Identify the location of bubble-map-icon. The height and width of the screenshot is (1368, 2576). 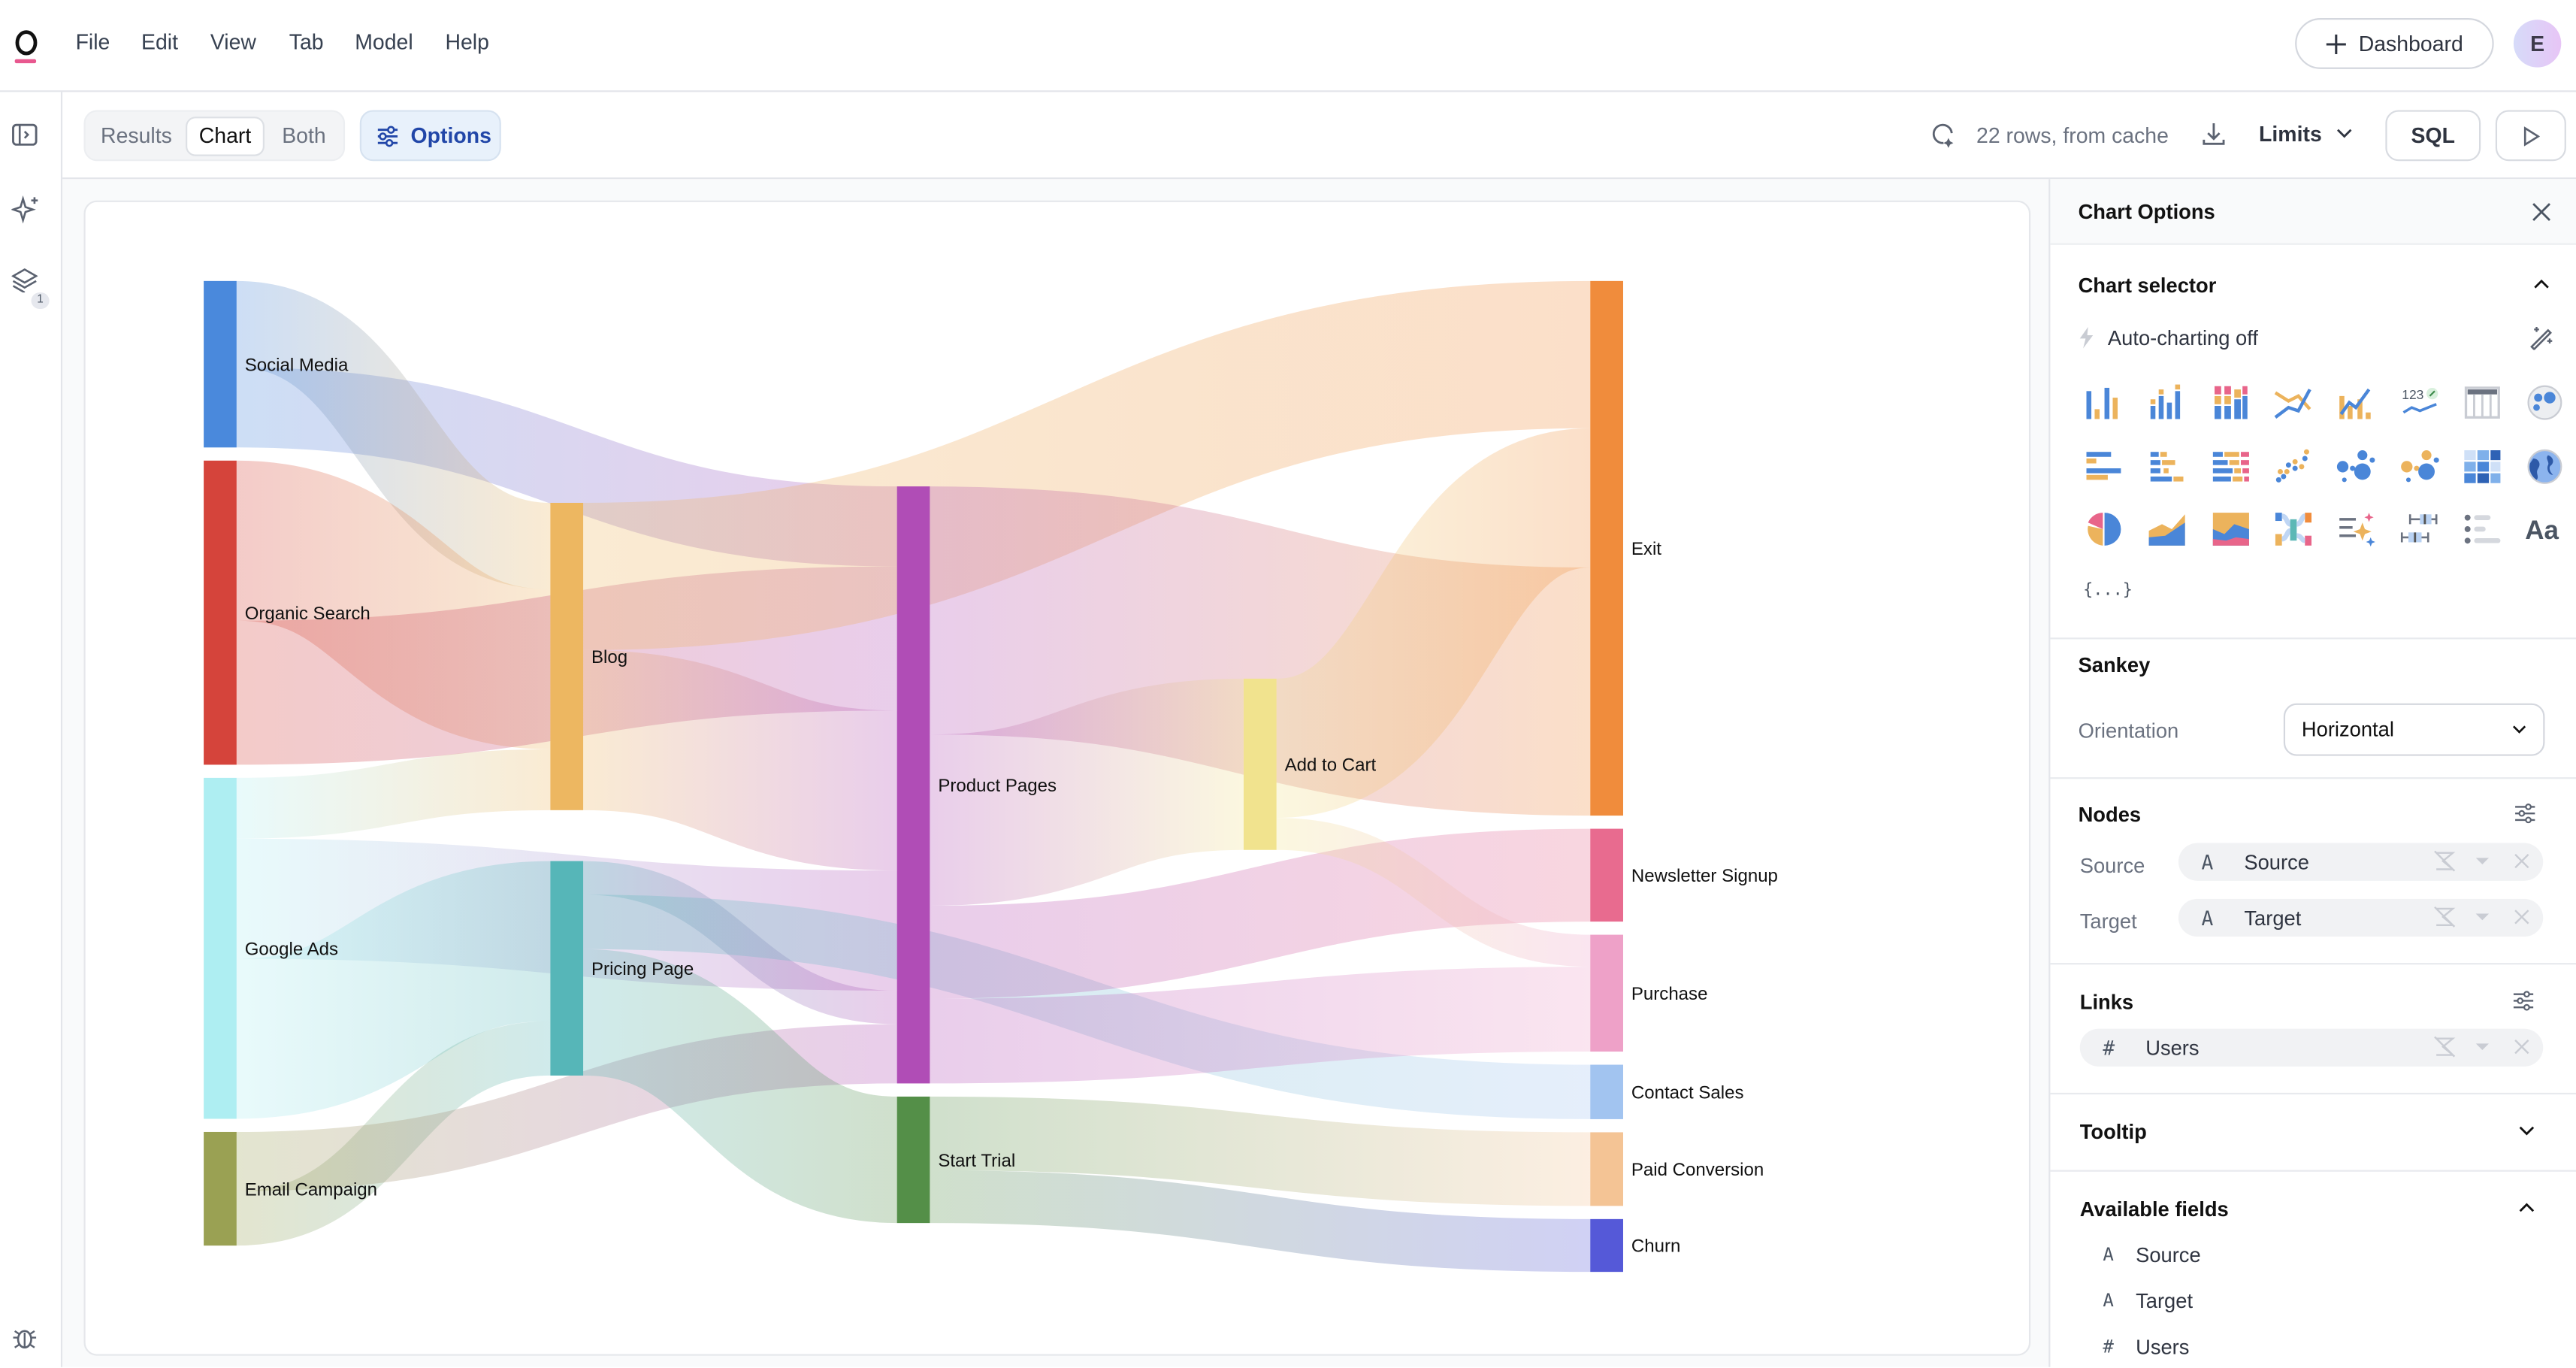
(2544, 402).